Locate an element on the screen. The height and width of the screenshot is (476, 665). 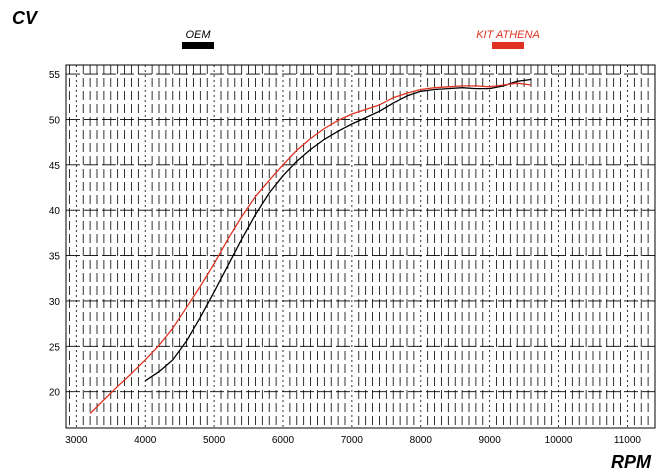
y-tick-label: 30 is located at coordinates (55, 302).